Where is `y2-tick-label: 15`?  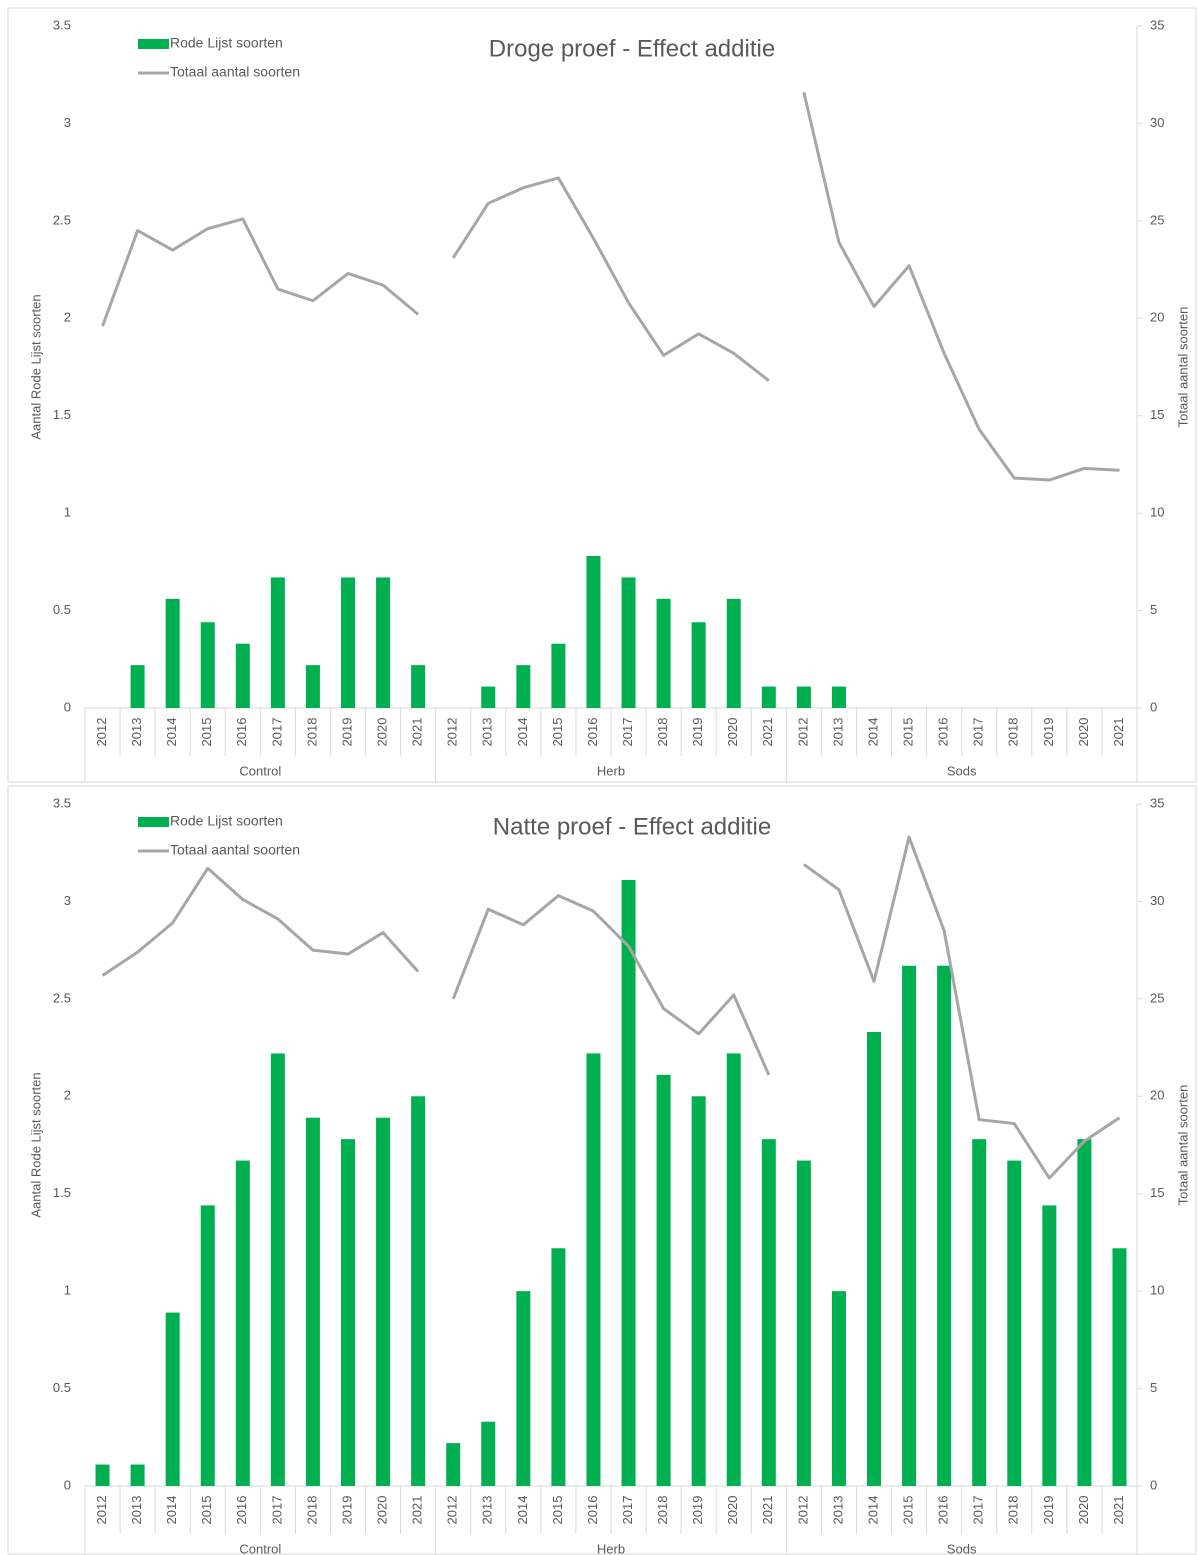
y2-tick-label: 15 is located at coordinates (1157, 414).